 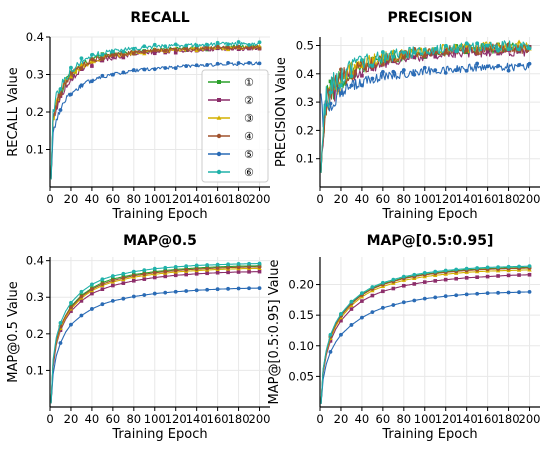 What do you see at coordinates (231, 82) in the screenshot?
I see `legend-item: ①` at bounding box center [231, 82].